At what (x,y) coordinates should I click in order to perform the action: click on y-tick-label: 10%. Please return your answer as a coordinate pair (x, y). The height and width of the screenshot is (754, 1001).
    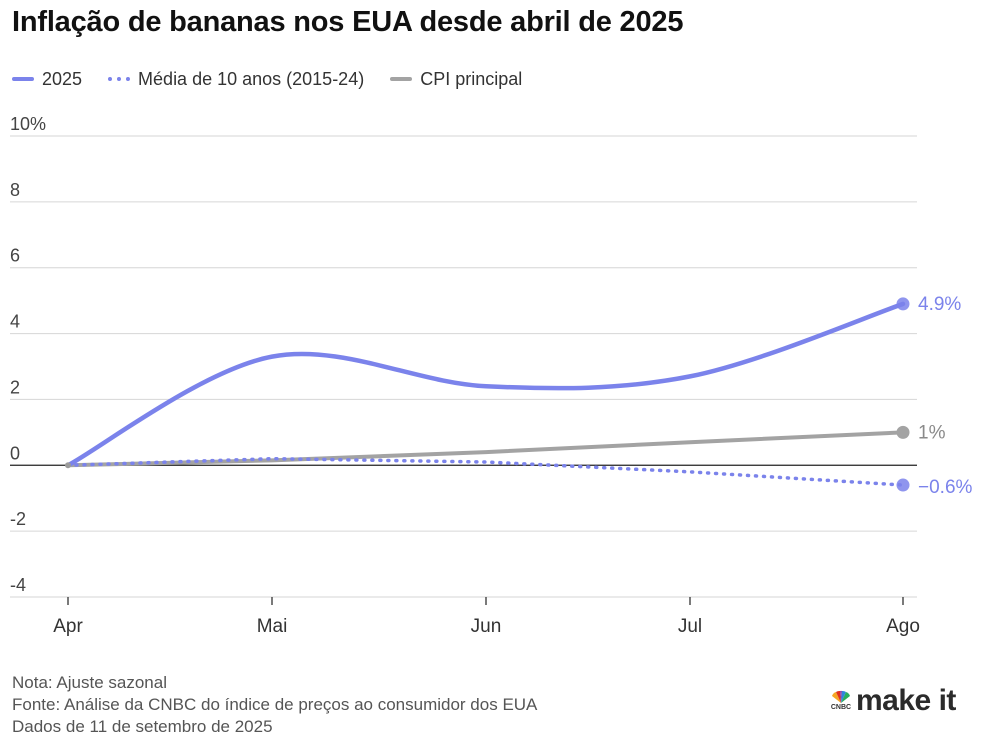
    Looking at the image, I should click on (28, 124).